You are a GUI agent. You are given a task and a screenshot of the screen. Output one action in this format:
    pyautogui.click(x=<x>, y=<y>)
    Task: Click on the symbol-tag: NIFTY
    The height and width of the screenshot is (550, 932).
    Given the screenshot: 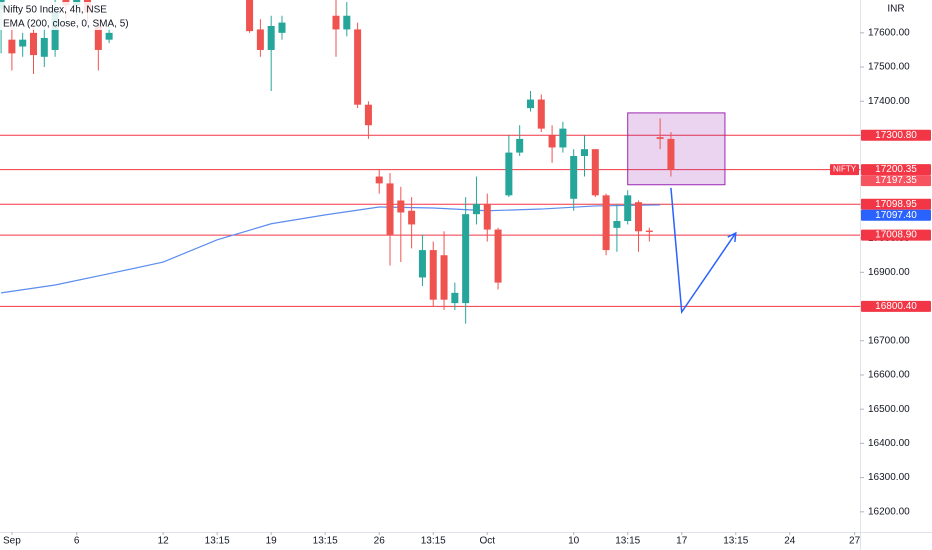 What is the action you would take?
    pyautogui.click(x=845, y=169)
    